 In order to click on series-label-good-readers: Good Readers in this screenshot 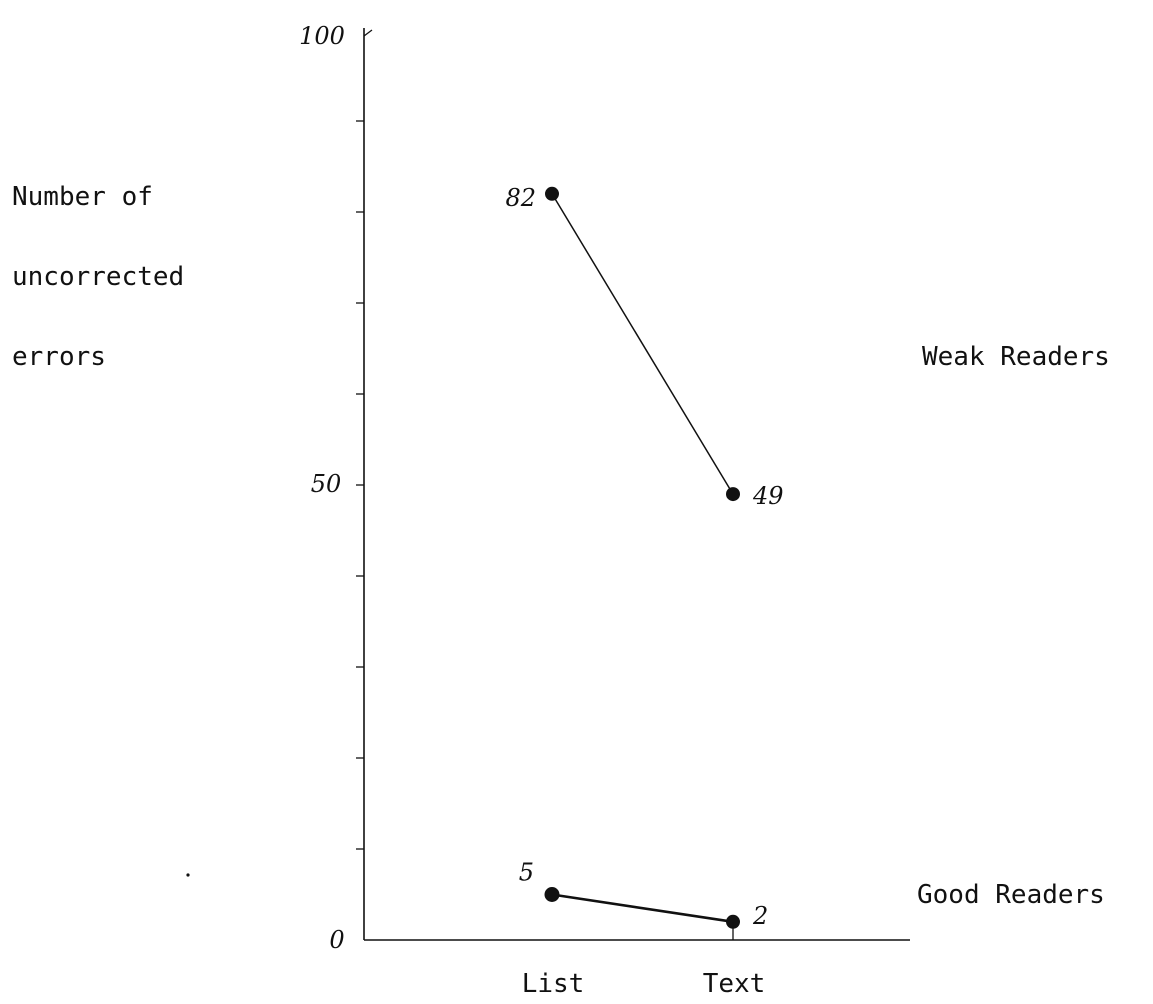, I will do `click(1011, 895)`.